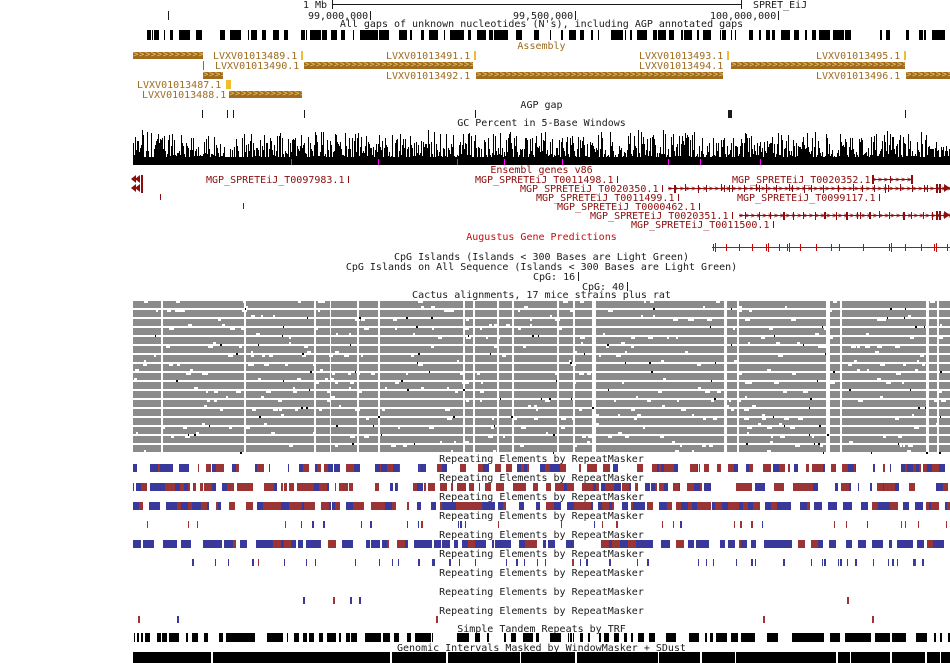 The height and width of the screenshot is (663, 950). I want to click on ensembl-gene-label: MGP_SPRETEiJ_T0020351.1, so click(659, 216).